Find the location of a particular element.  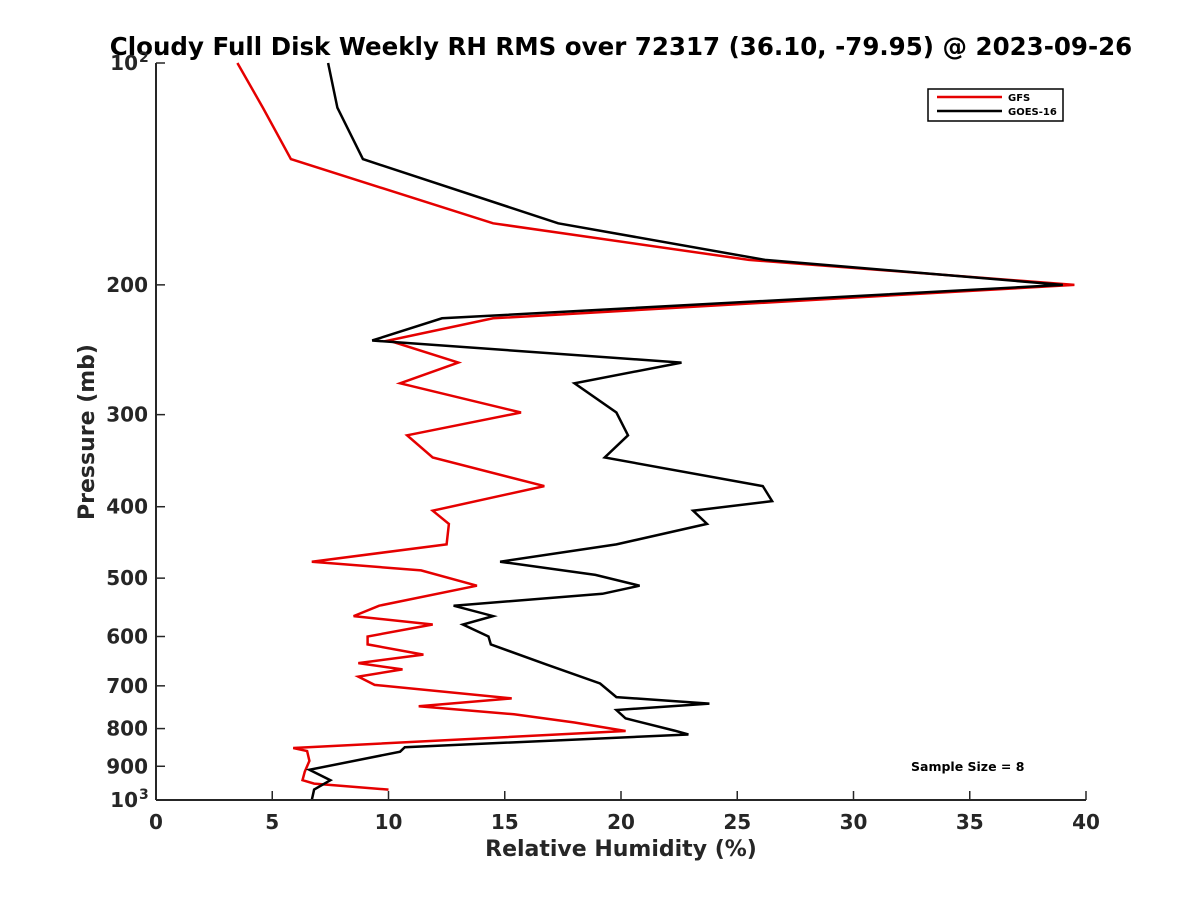

x-tick-label: 15 is located at coordinates (505, 822).